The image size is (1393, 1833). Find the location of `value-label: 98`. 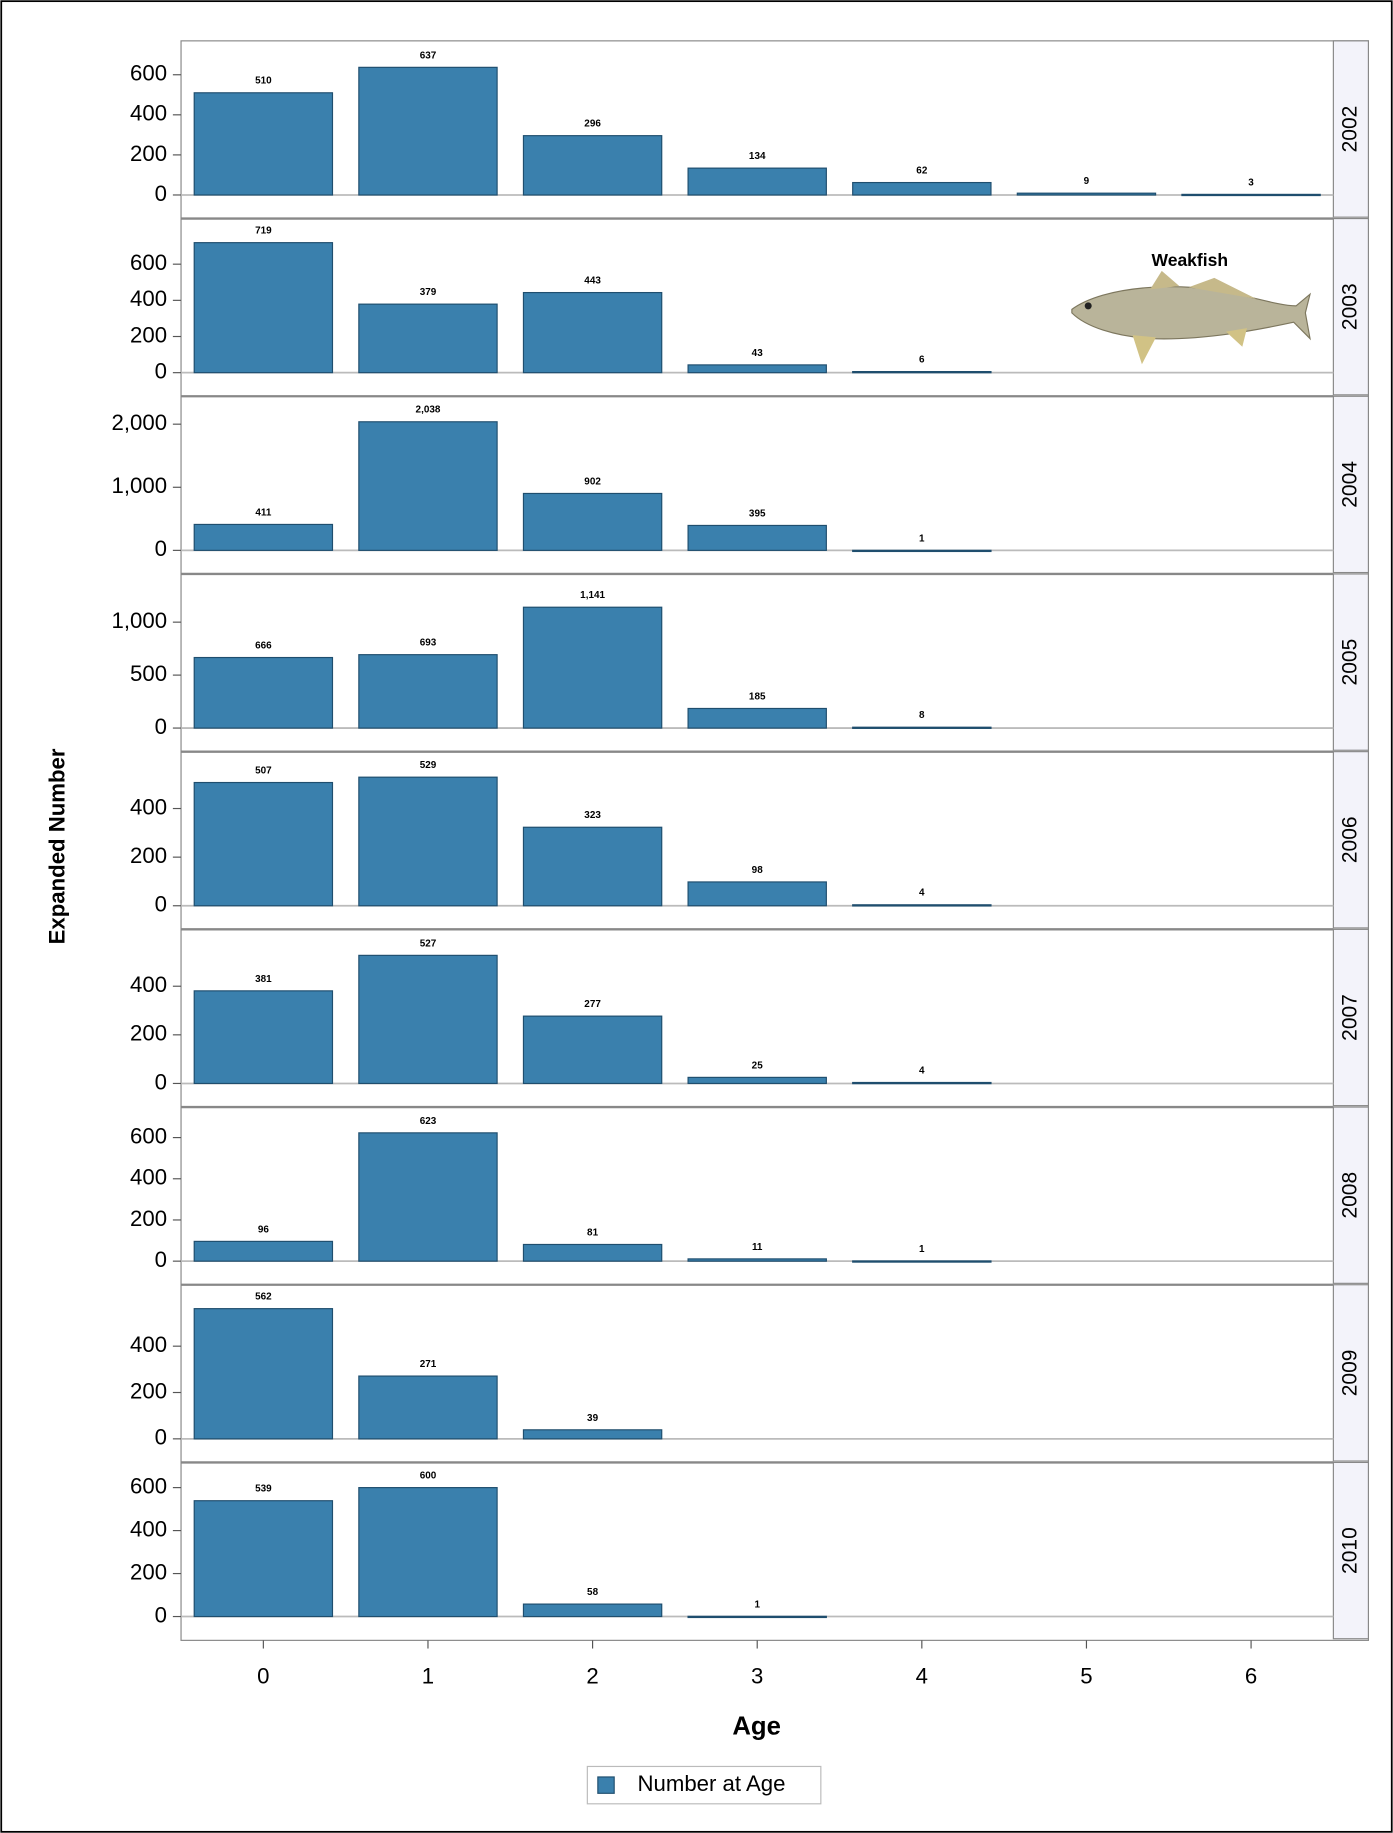

value-label: 98 is located at coordinates (758, 870).